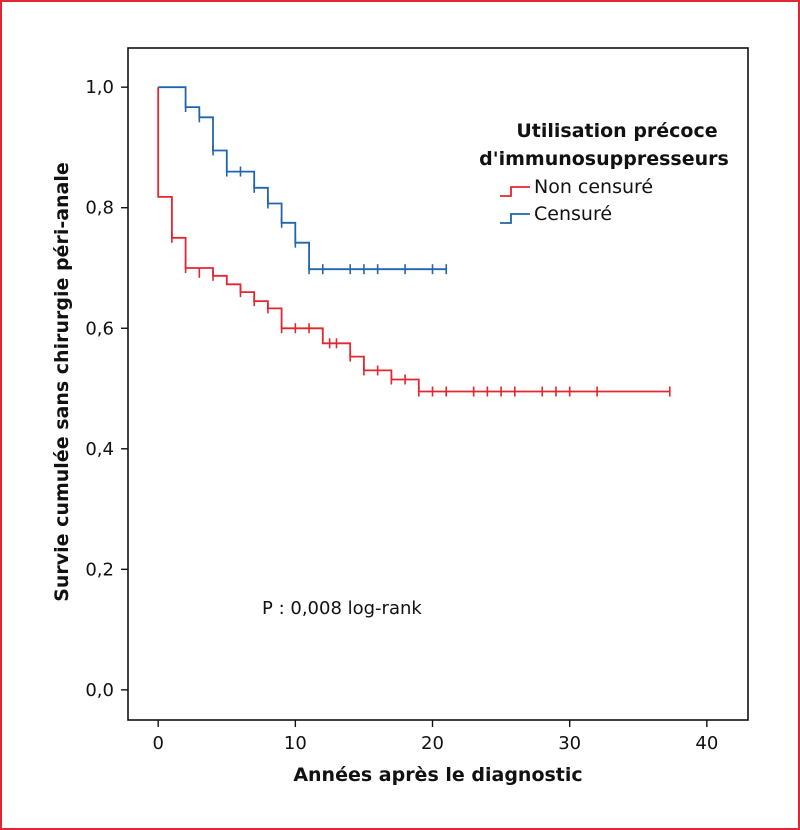 Image resolution: width=800 pixels, height=830 pixels. Describe the element at coordinates (593, 187) in the screenshot. I see `legend-label-non-censure: Non censuré` at that location.